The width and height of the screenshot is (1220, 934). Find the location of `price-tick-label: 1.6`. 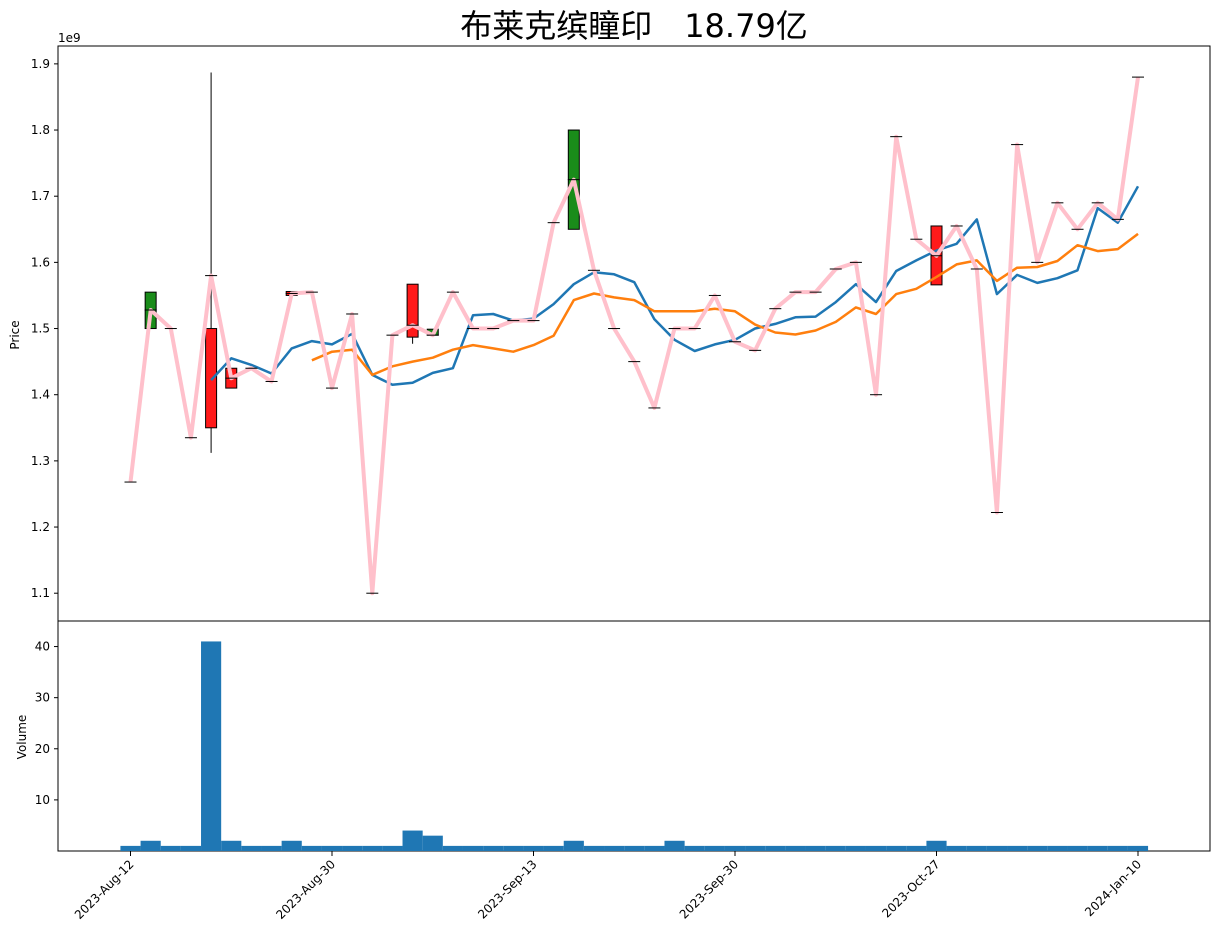

price-tick-label: 1.6 is located at coordinates (40, 262).